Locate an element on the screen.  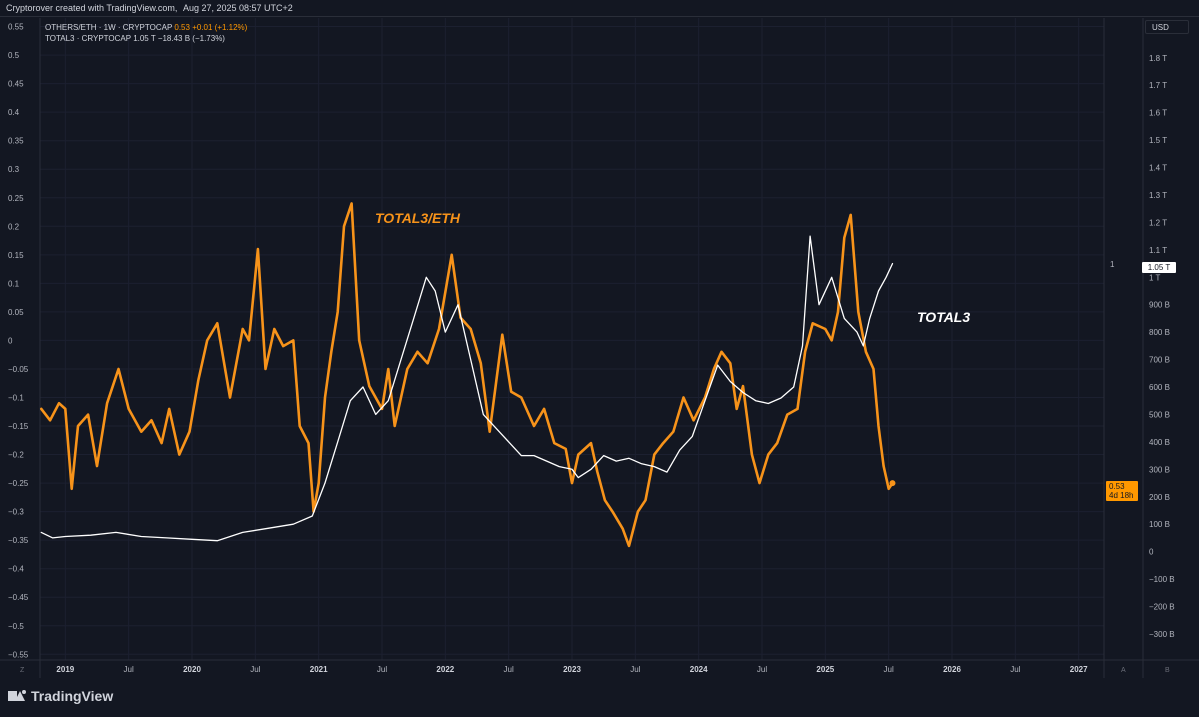
legend-ratio-name: OTHERS/ETH · 1W · CRYPTOCAP is located at coordinates (109, 27).